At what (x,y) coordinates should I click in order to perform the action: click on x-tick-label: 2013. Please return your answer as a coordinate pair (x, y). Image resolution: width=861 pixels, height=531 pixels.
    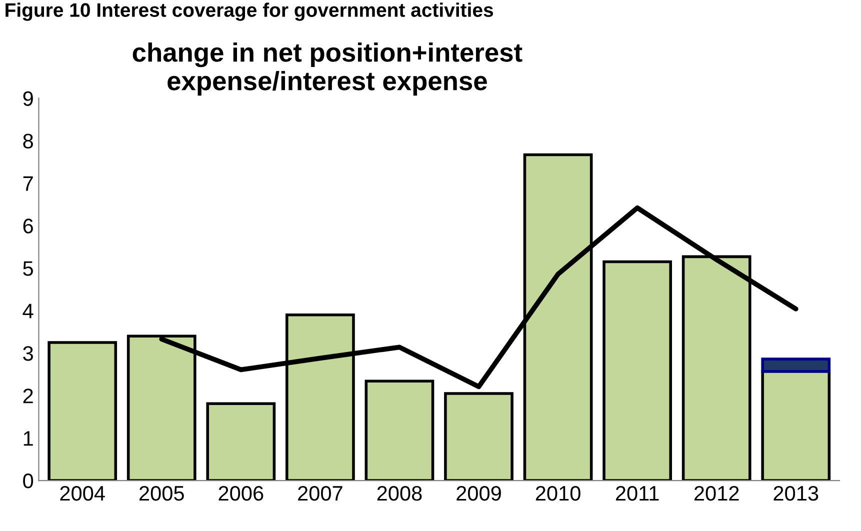
    Looking at the image, I should click on (796, 493).